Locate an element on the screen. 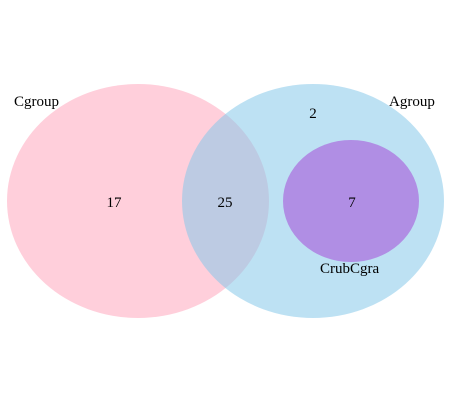 This screenshot has width=451, height=402. agroup-label: Agroup is located at coordinates (412, 102).